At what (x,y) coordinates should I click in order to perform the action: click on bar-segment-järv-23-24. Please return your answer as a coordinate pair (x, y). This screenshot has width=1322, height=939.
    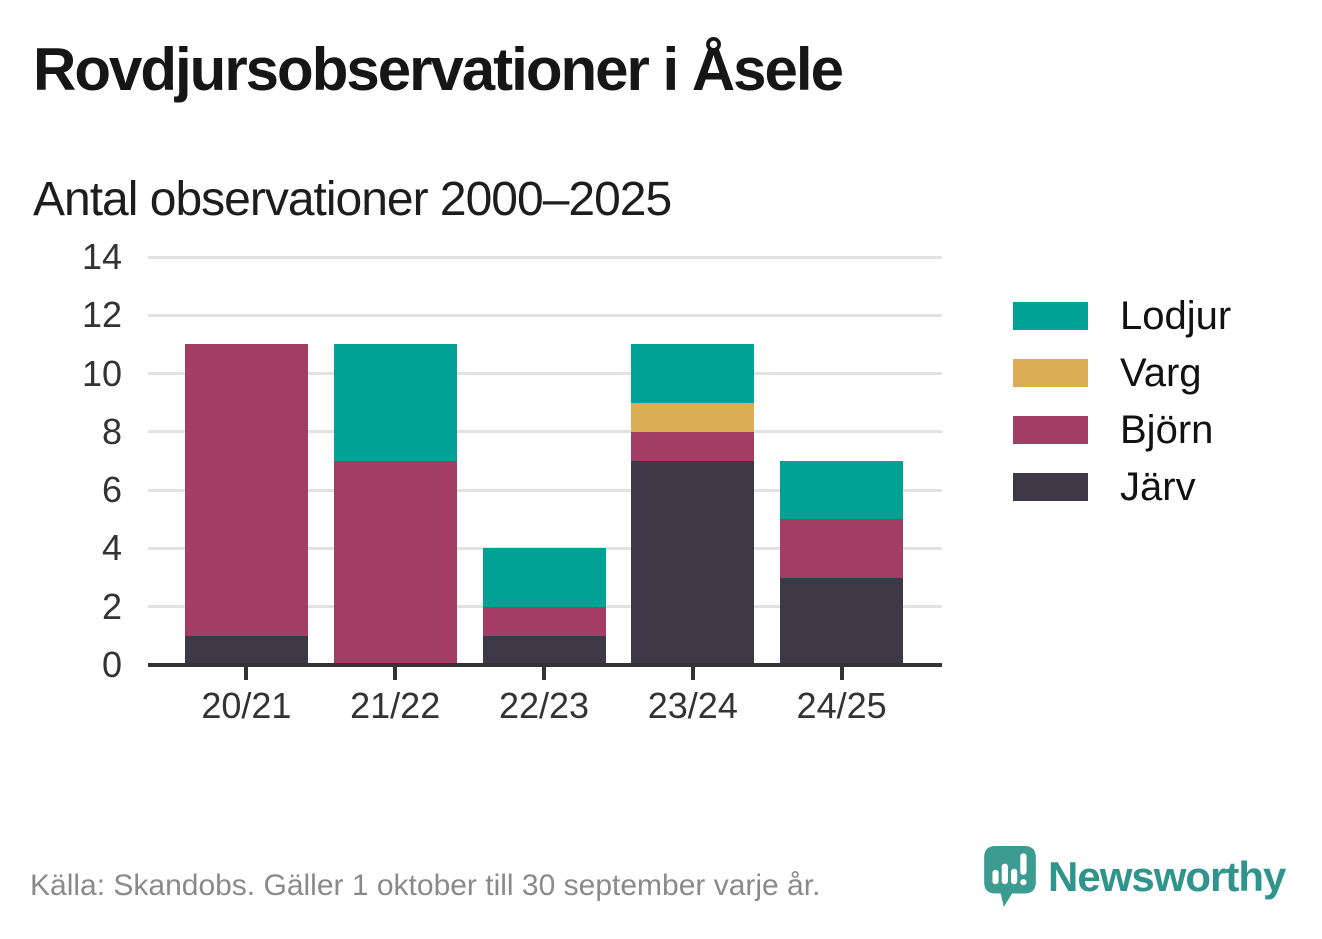
    Looking at the image, I should click on (693, 563).